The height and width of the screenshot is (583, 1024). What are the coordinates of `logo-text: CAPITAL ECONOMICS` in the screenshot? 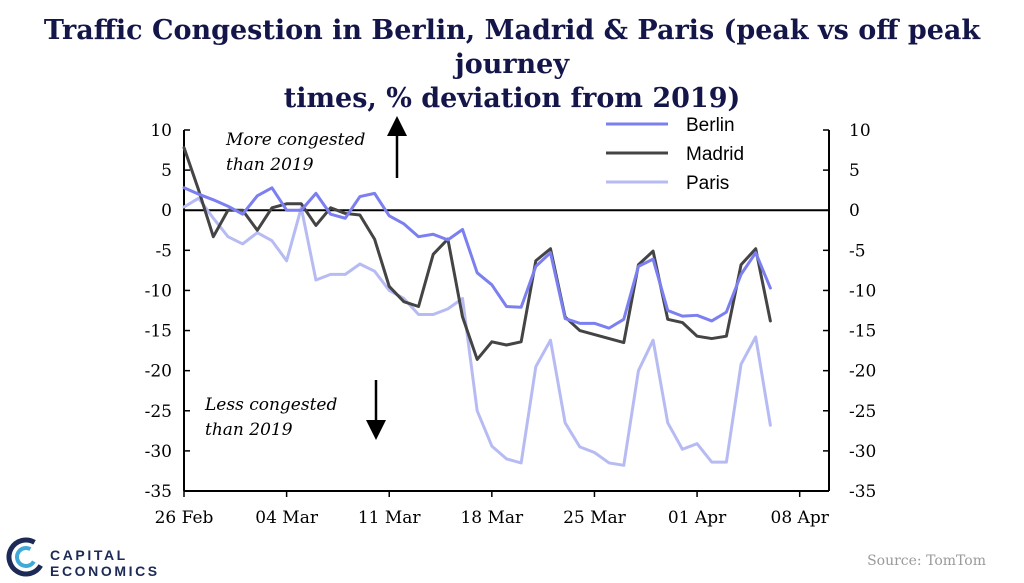 It's located at (105, 563).